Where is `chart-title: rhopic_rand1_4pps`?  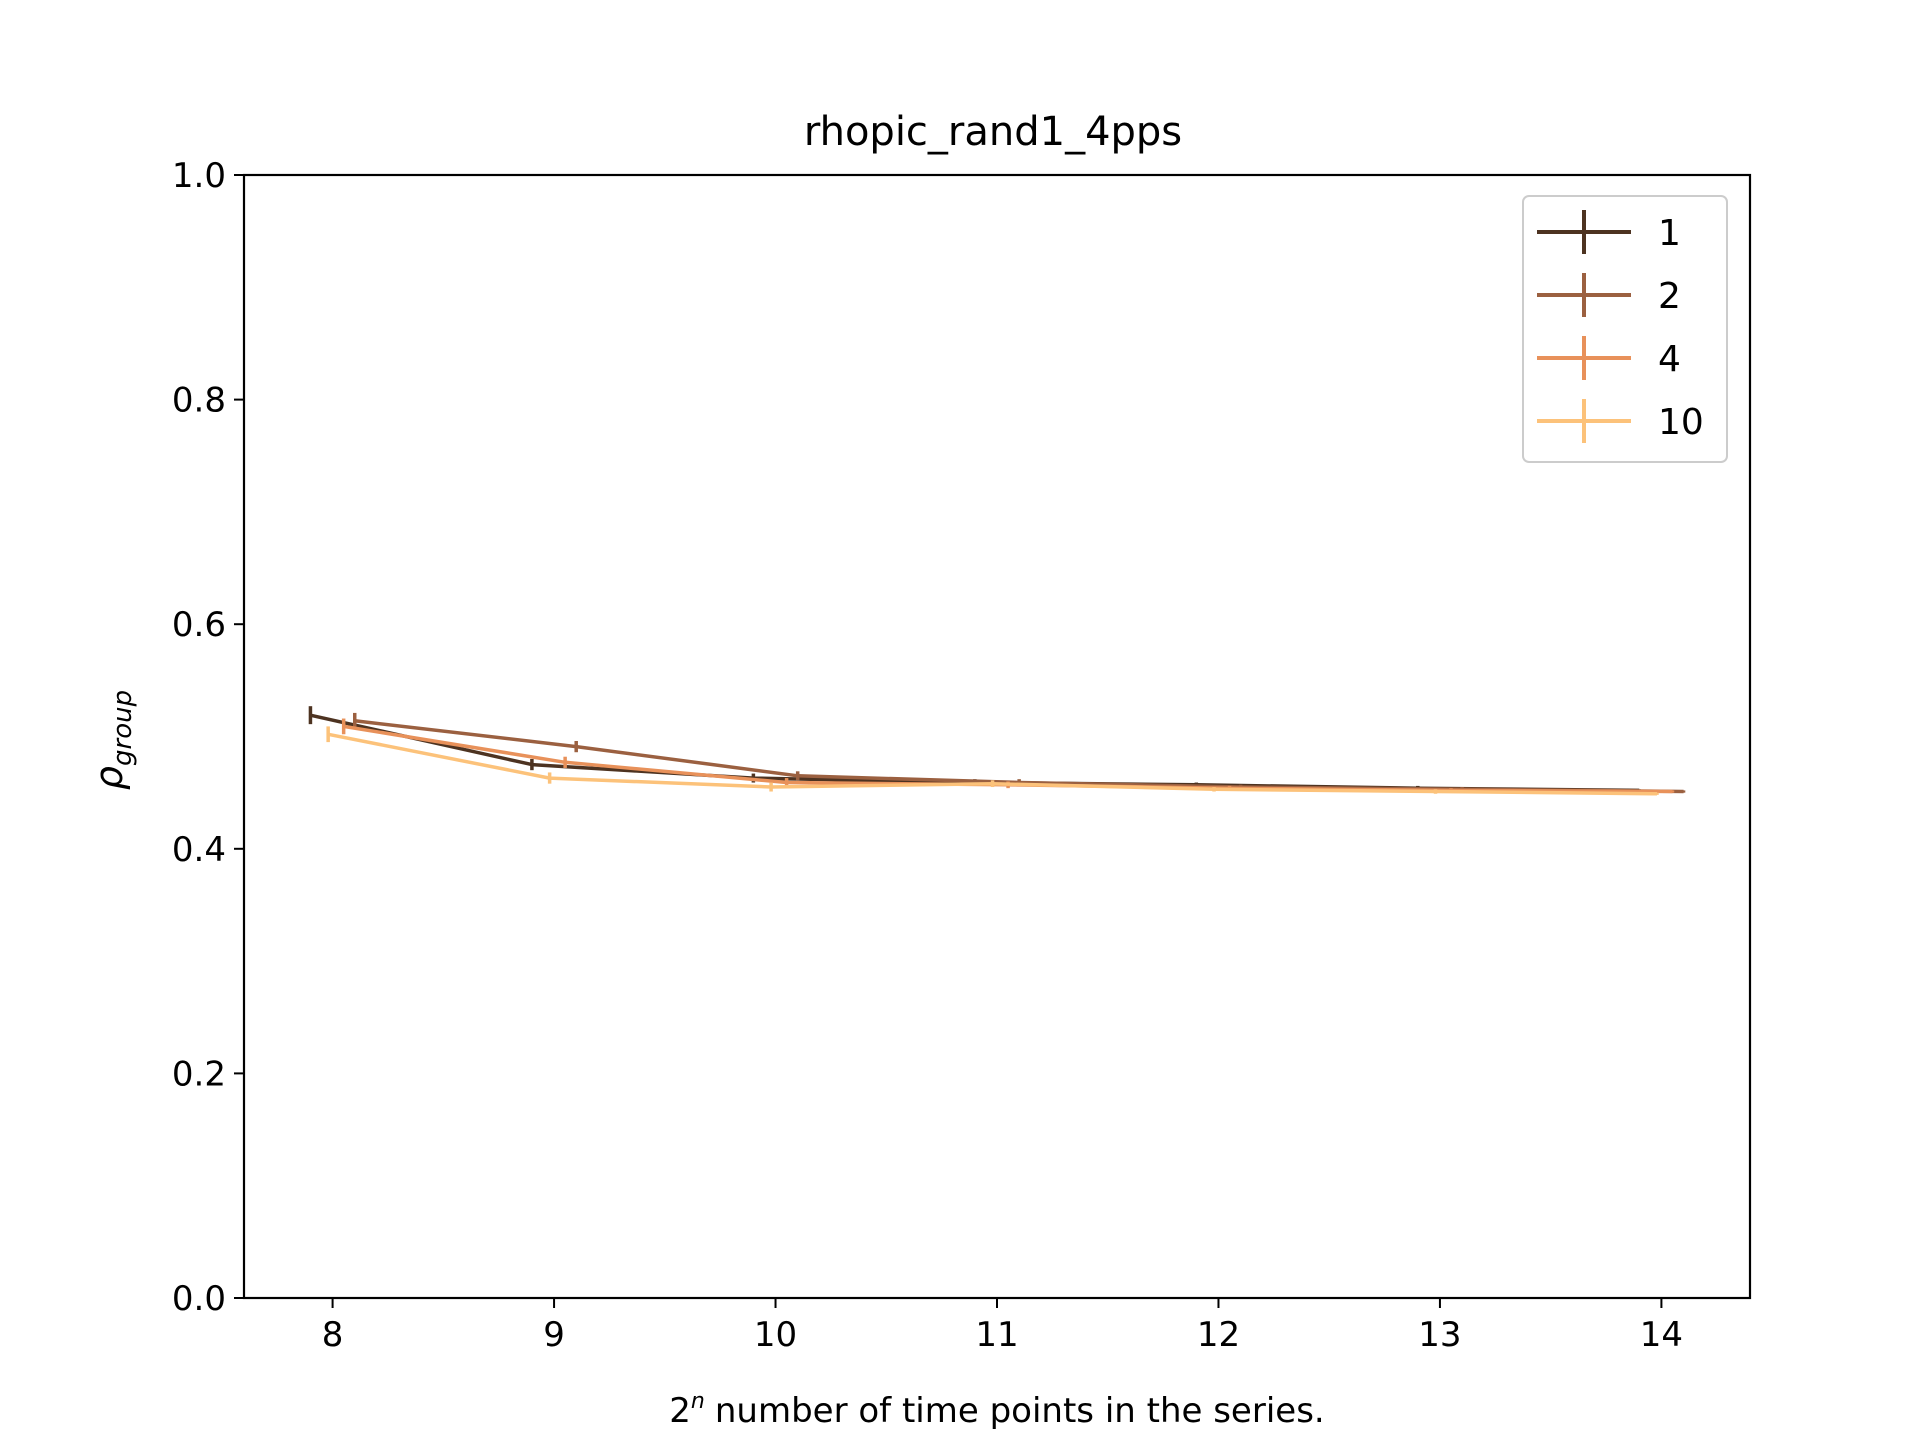
chart-title: rhopic_rand1_4pps is located at coordinates (993, 132).